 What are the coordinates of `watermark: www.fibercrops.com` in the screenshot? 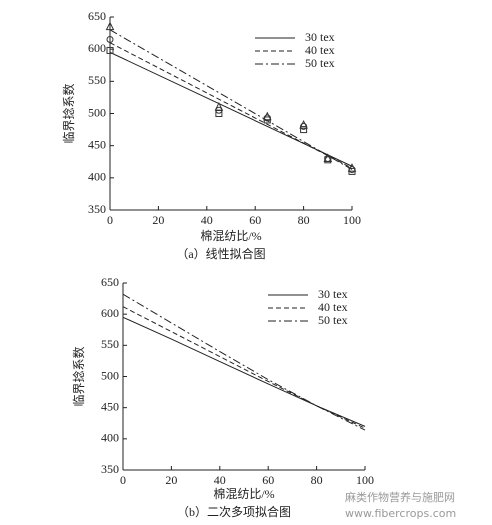 It's located at (400, 513).